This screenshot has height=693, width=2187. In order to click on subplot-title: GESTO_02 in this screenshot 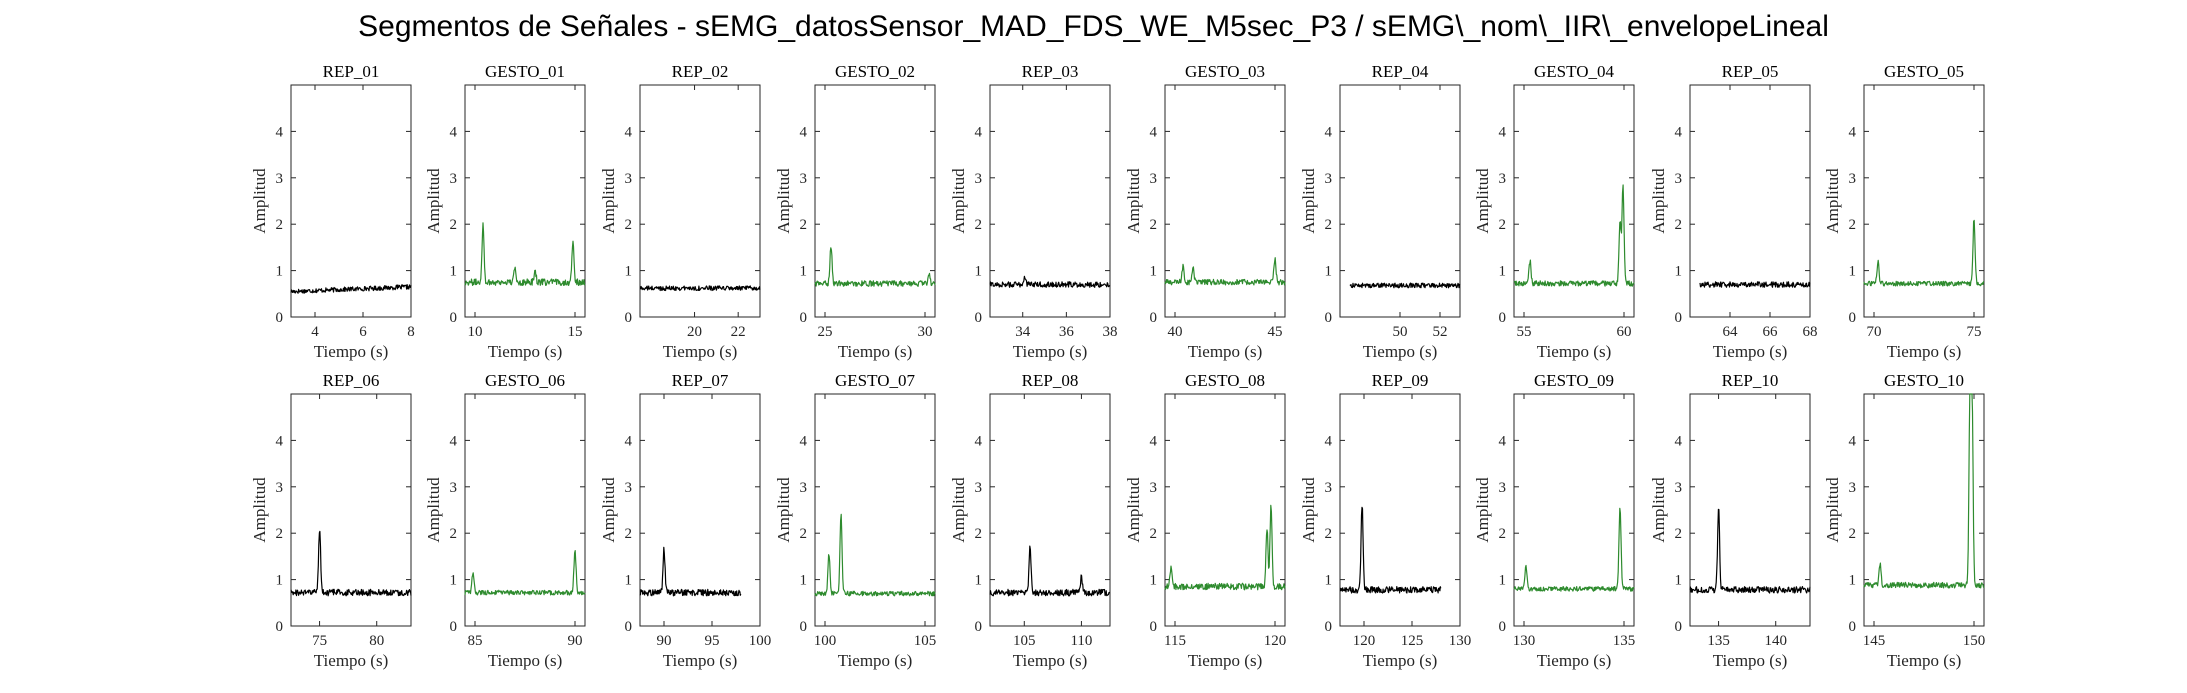, I will do `click(875, 71)`.